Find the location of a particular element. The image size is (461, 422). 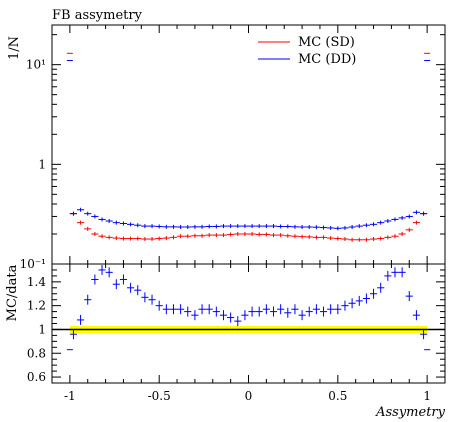

x-tick-label: 0.5 is located at coordinates (337, 396).